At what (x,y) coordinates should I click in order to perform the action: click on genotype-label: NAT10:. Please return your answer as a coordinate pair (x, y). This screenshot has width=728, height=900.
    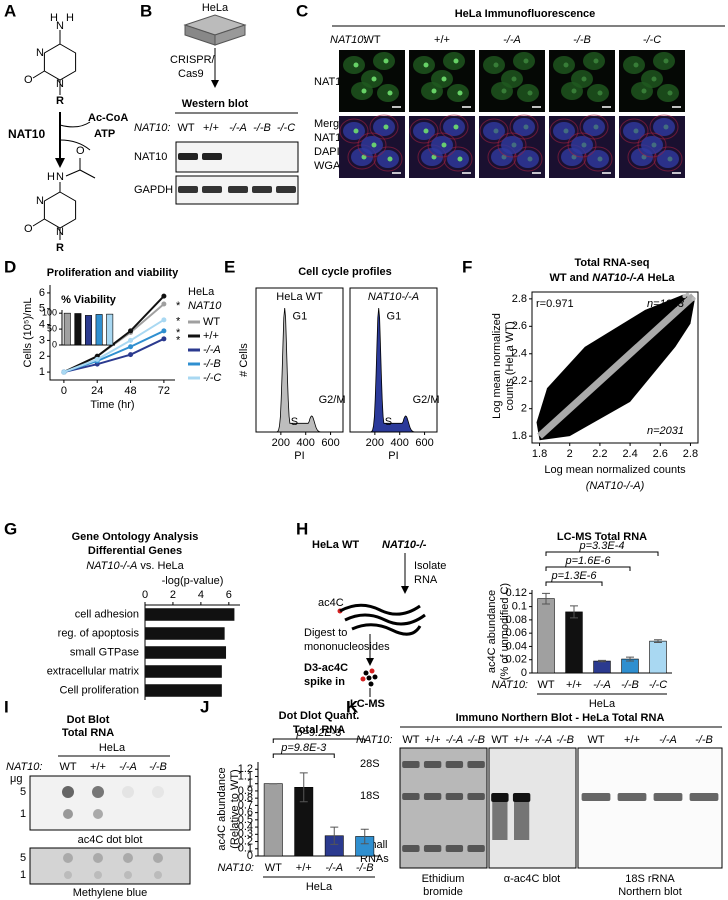
    Looking at the image, I should click on (152, 128).